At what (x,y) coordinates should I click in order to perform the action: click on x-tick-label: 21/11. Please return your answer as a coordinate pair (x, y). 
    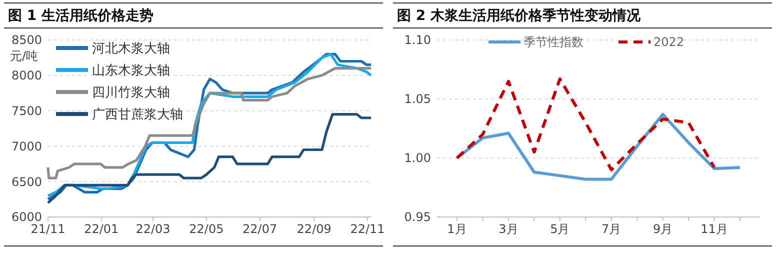
    Looking at the image, I should click on (48, 229).